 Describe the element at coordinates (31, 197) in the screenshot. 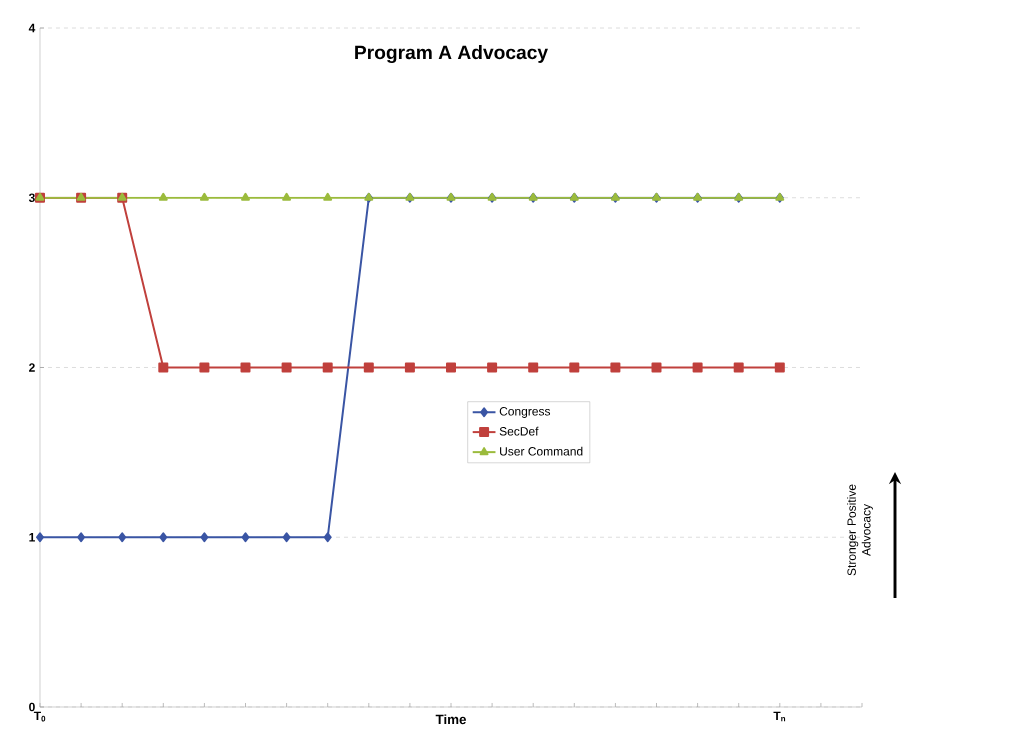

I see `y-tick-label: 3` at that location.